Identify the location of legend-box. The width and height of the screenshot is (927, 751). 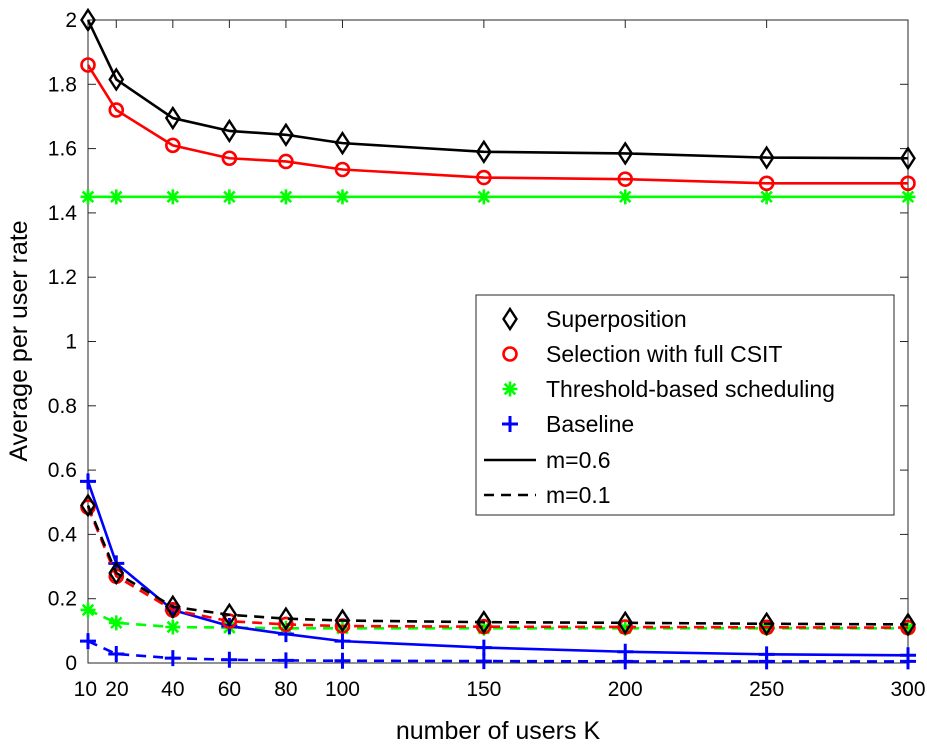
(685, 405).